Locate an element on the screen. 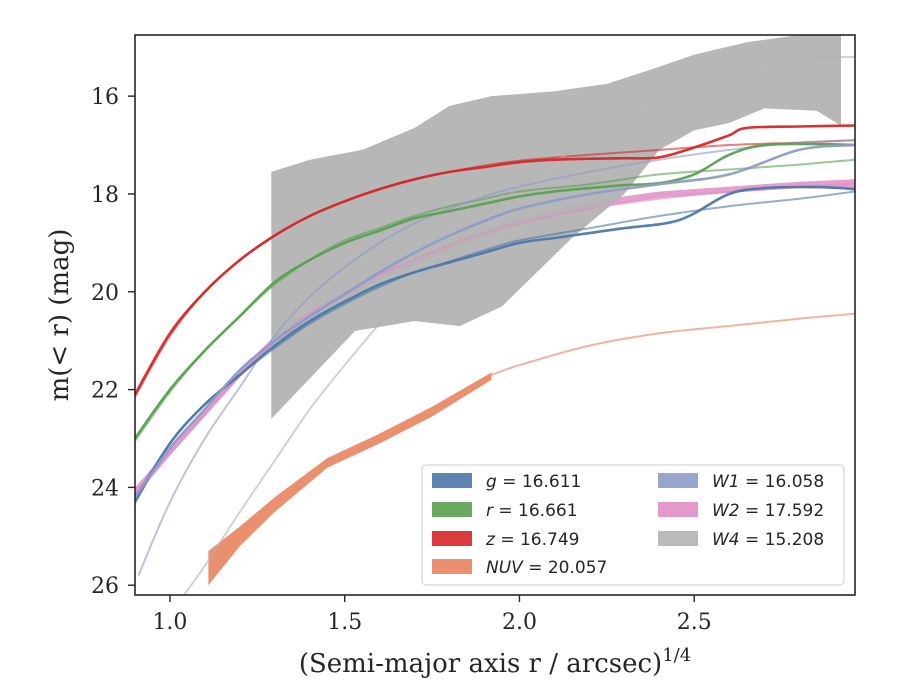 Image resolution: width=900 pixels, height=700 pixels. legend-box is located at coordinates (633, 525).